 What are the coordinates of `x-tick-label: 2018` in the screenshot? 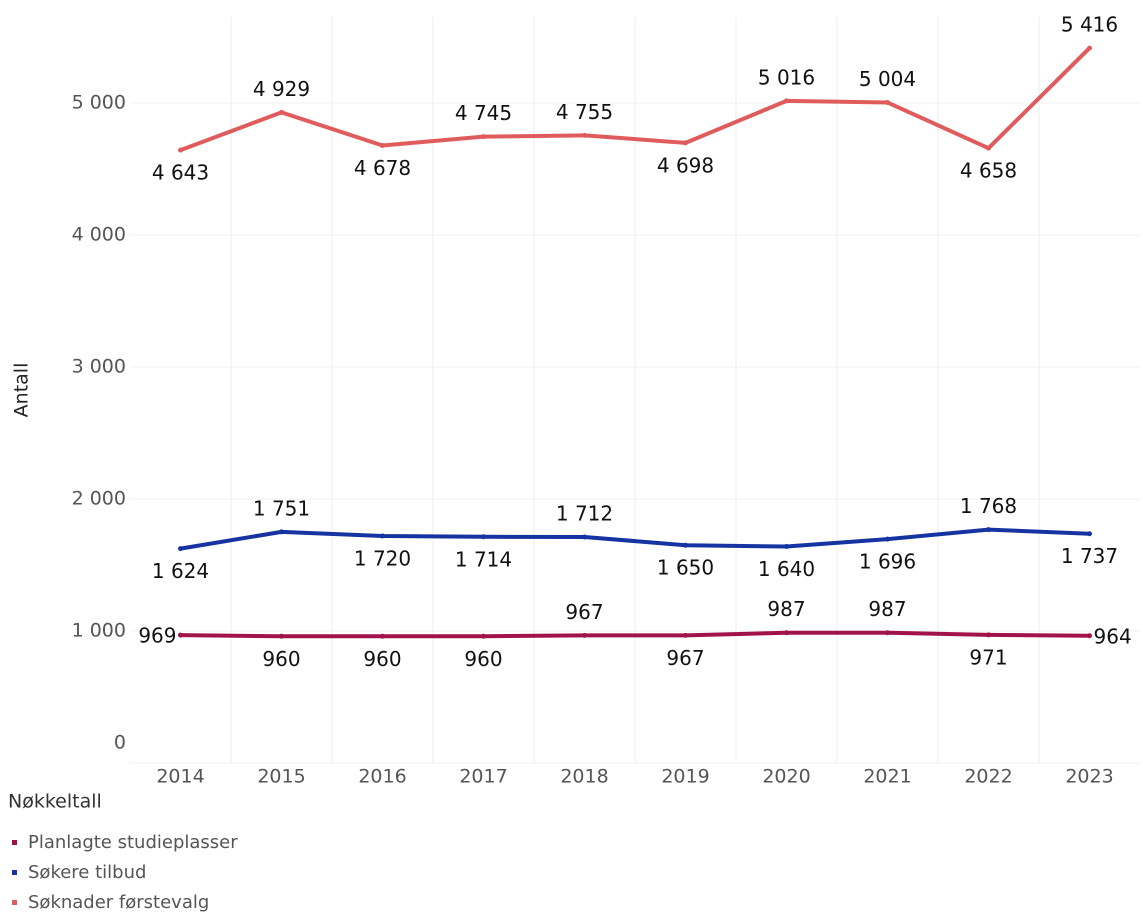 It's located at (584, 777).